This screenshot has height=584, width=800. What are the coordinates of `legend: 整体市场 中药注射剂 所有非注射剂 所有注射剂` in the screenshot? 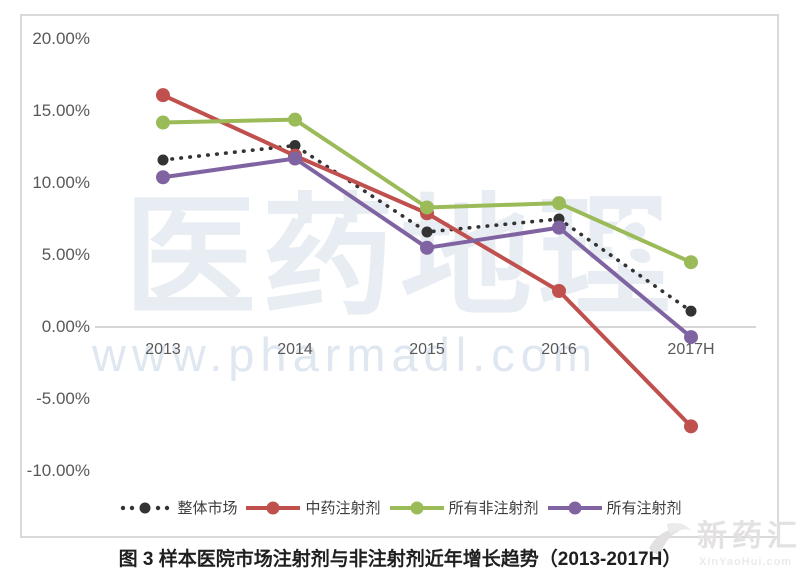 It's located at (400, 507).